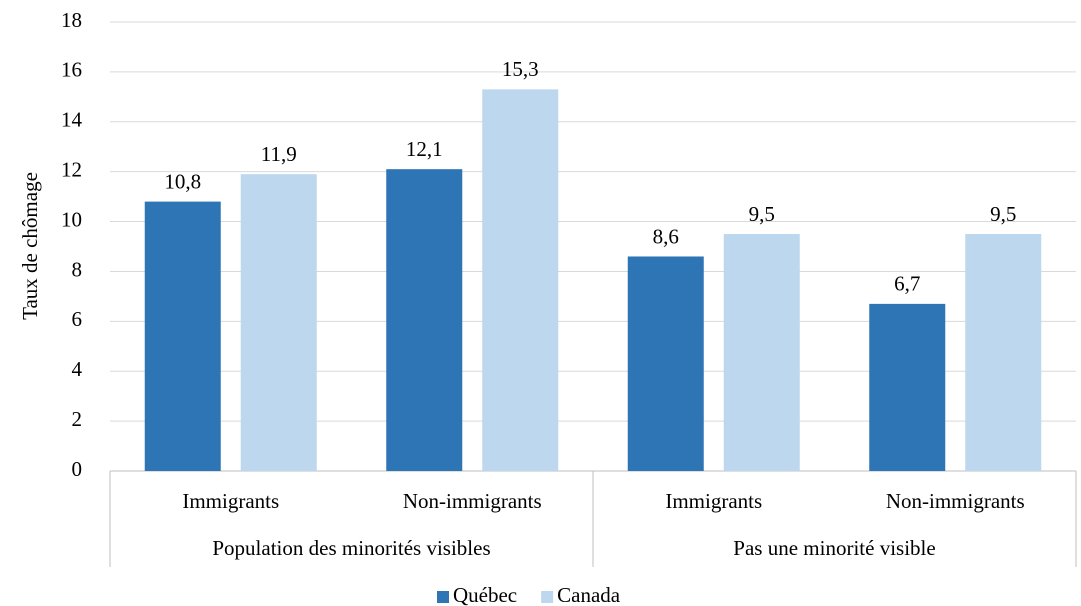 The height and width of the screenshot is (606, 1081). Describe the element at coordinates (77, 269) in the screenshot. I see `y-tick-label: 8` at that location.